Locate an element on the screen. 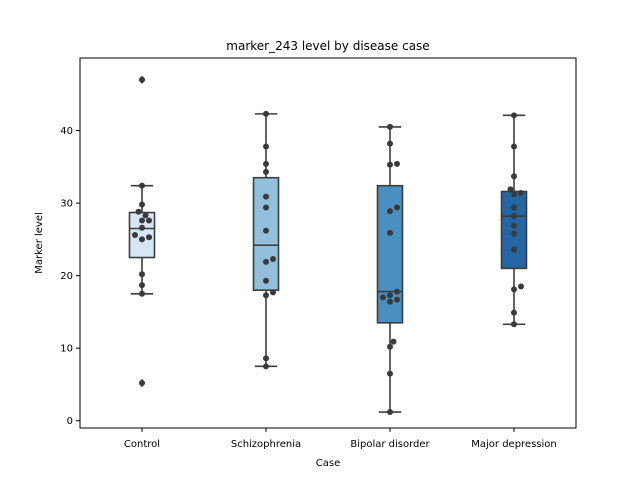  box-group-schizophrenia is located at coordinates (266, 240).